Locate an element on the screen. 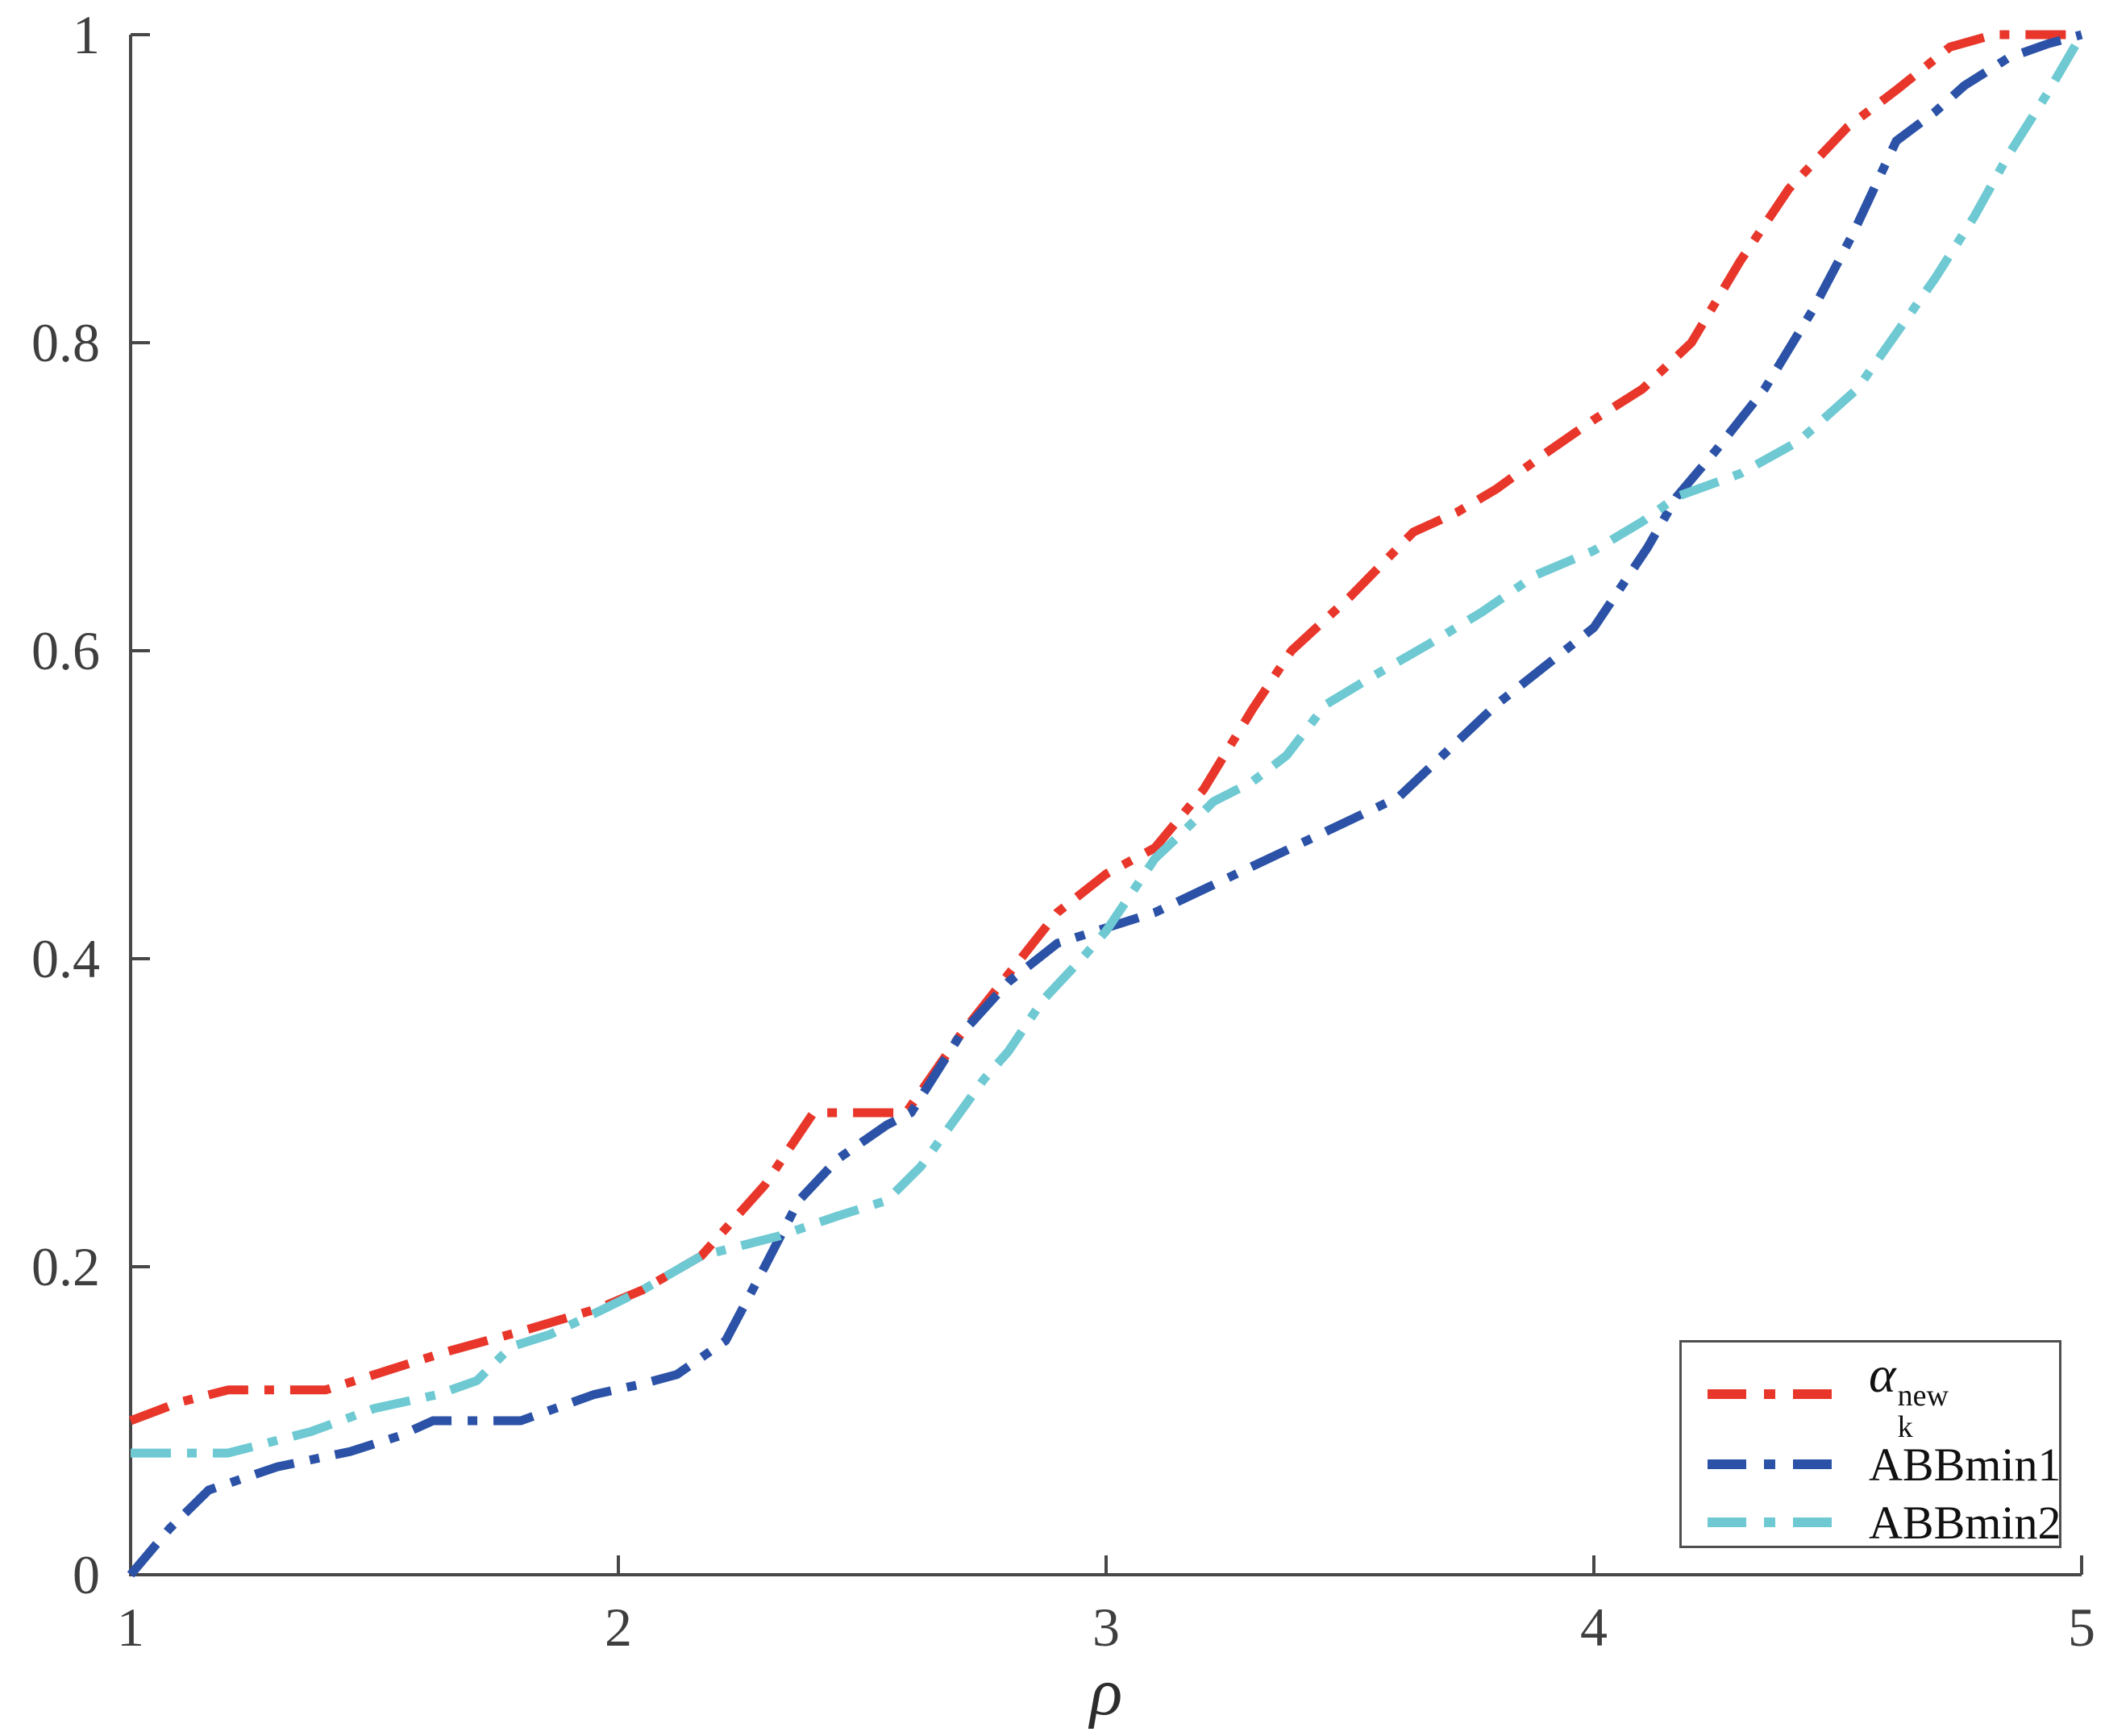  x-tick-label: 2 is located at coordinates (619, 1627).